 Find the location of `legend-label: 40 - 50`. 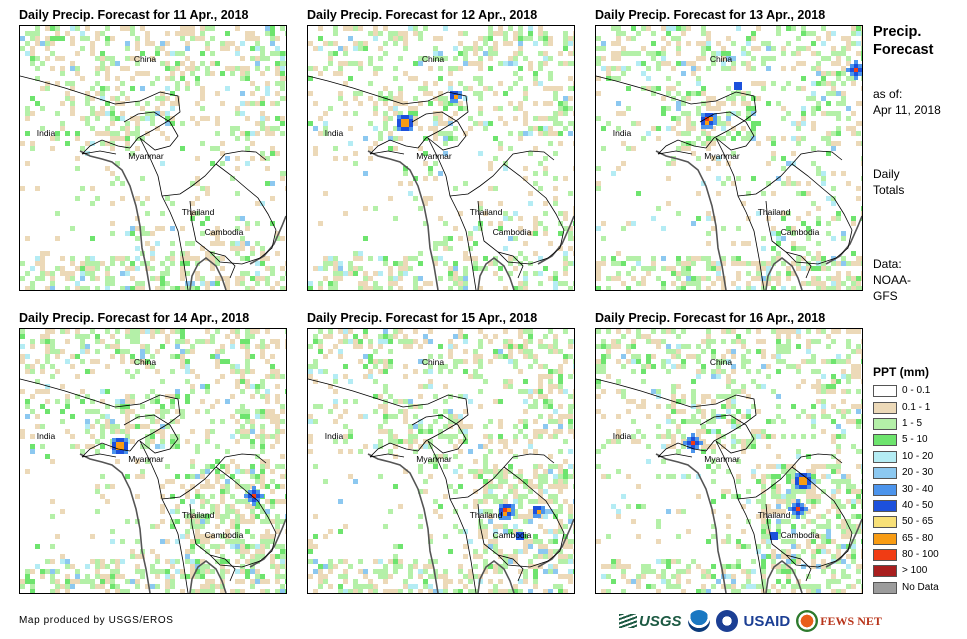

legend-label: 40 - 50 is located at coordinates (918, 505).